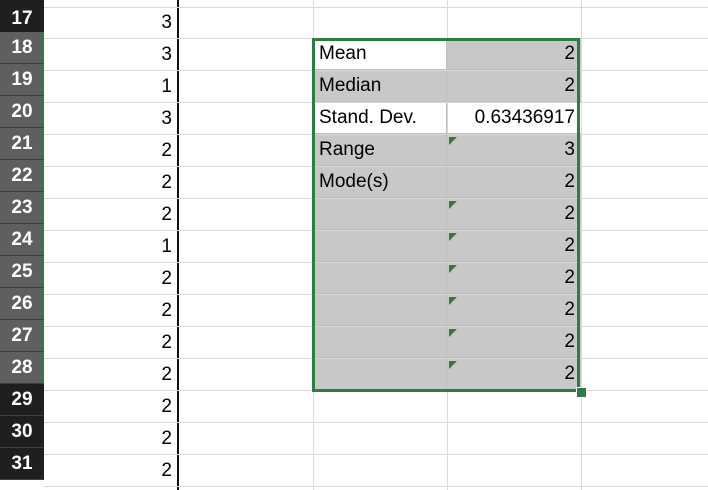 Image resolution: width=708 pixels, height=490 pixels. I want to click on row-header-18: 18, so click(22, 48).